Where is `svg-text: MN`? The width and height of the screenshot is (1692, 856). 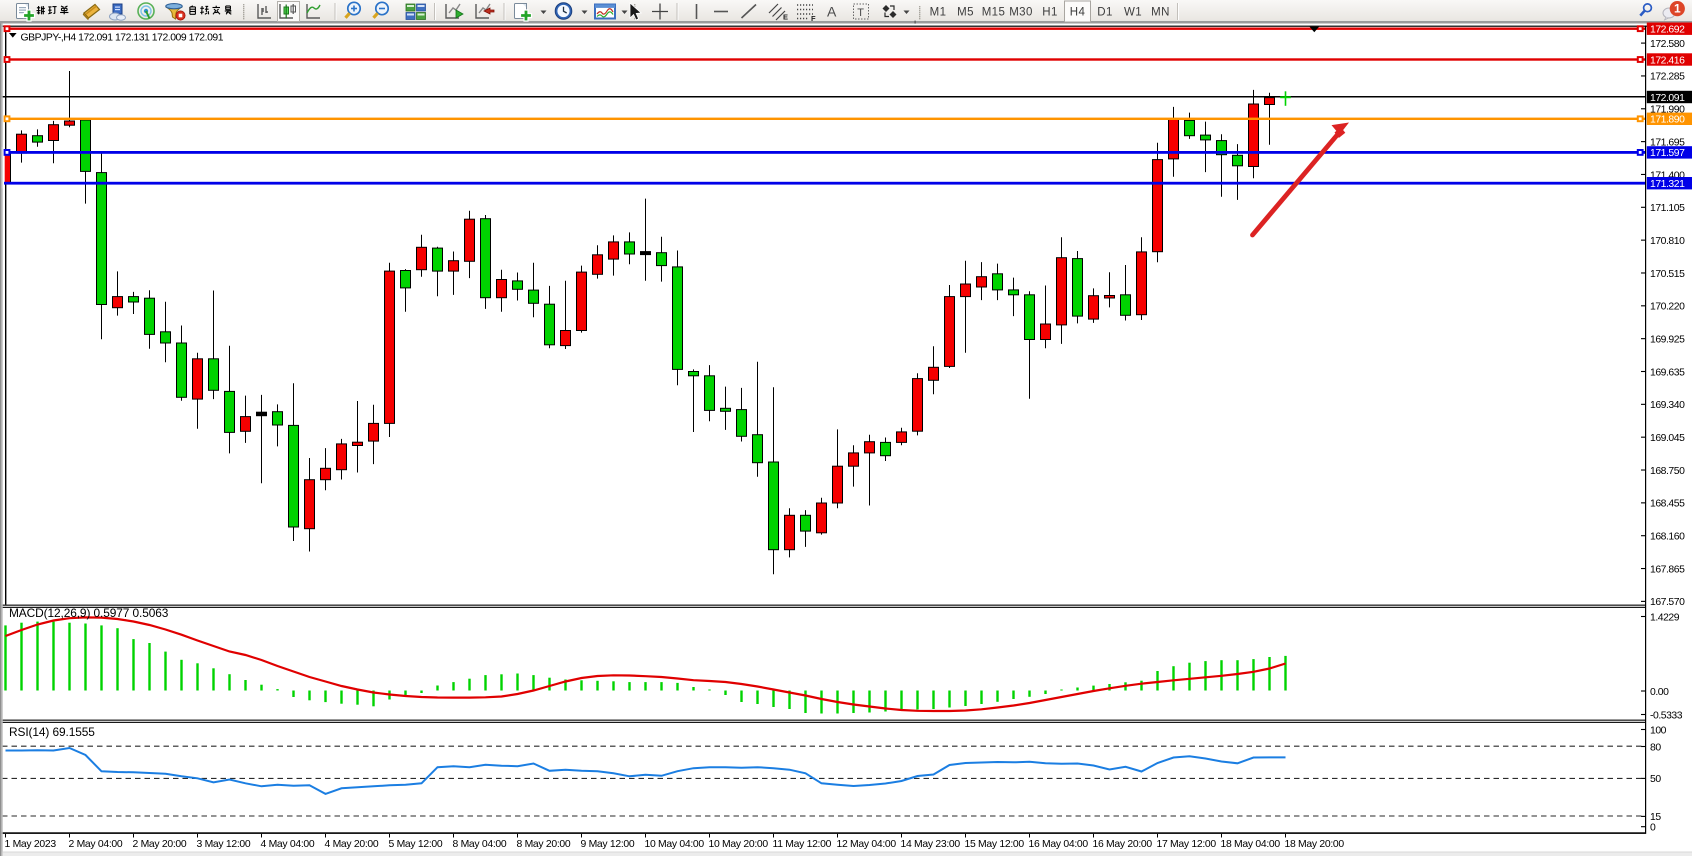
svg-text: MN is located at coordinates (1160, 13).